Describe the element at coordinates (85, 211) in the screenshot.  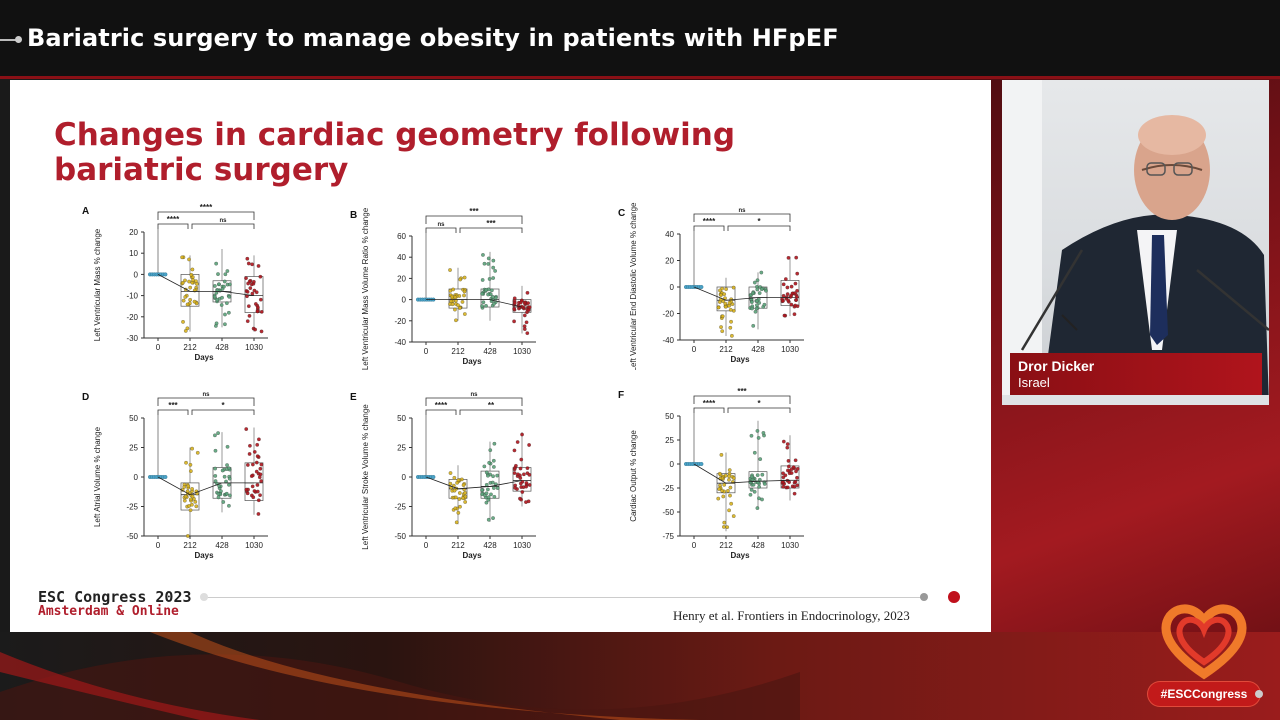
I see `panel-letter: A` at that location.